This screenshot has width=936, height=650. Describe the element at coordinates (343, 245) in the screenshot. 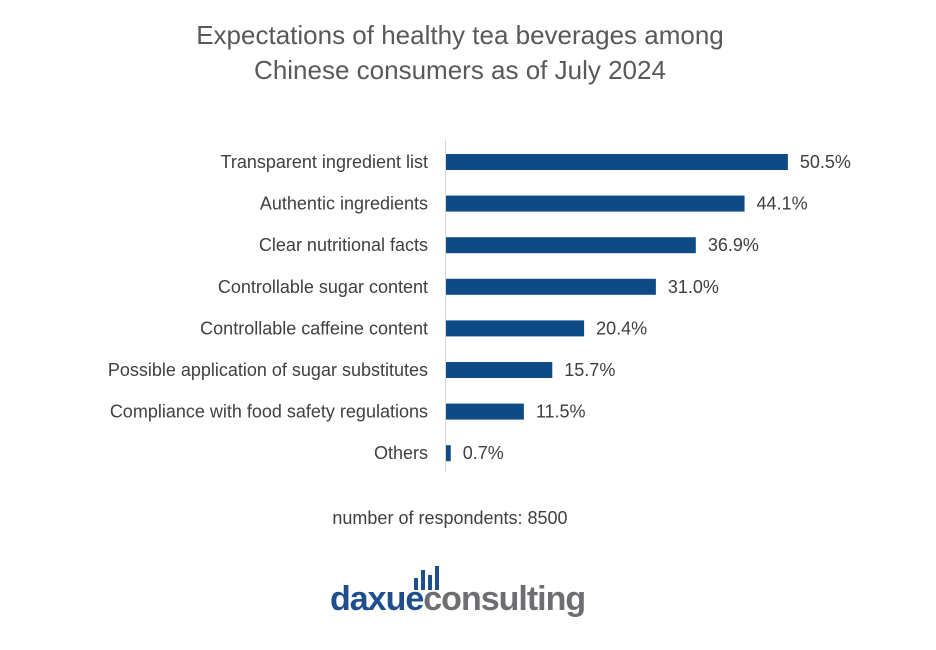

I see `category-label: Clear nutritional facts` at that location.